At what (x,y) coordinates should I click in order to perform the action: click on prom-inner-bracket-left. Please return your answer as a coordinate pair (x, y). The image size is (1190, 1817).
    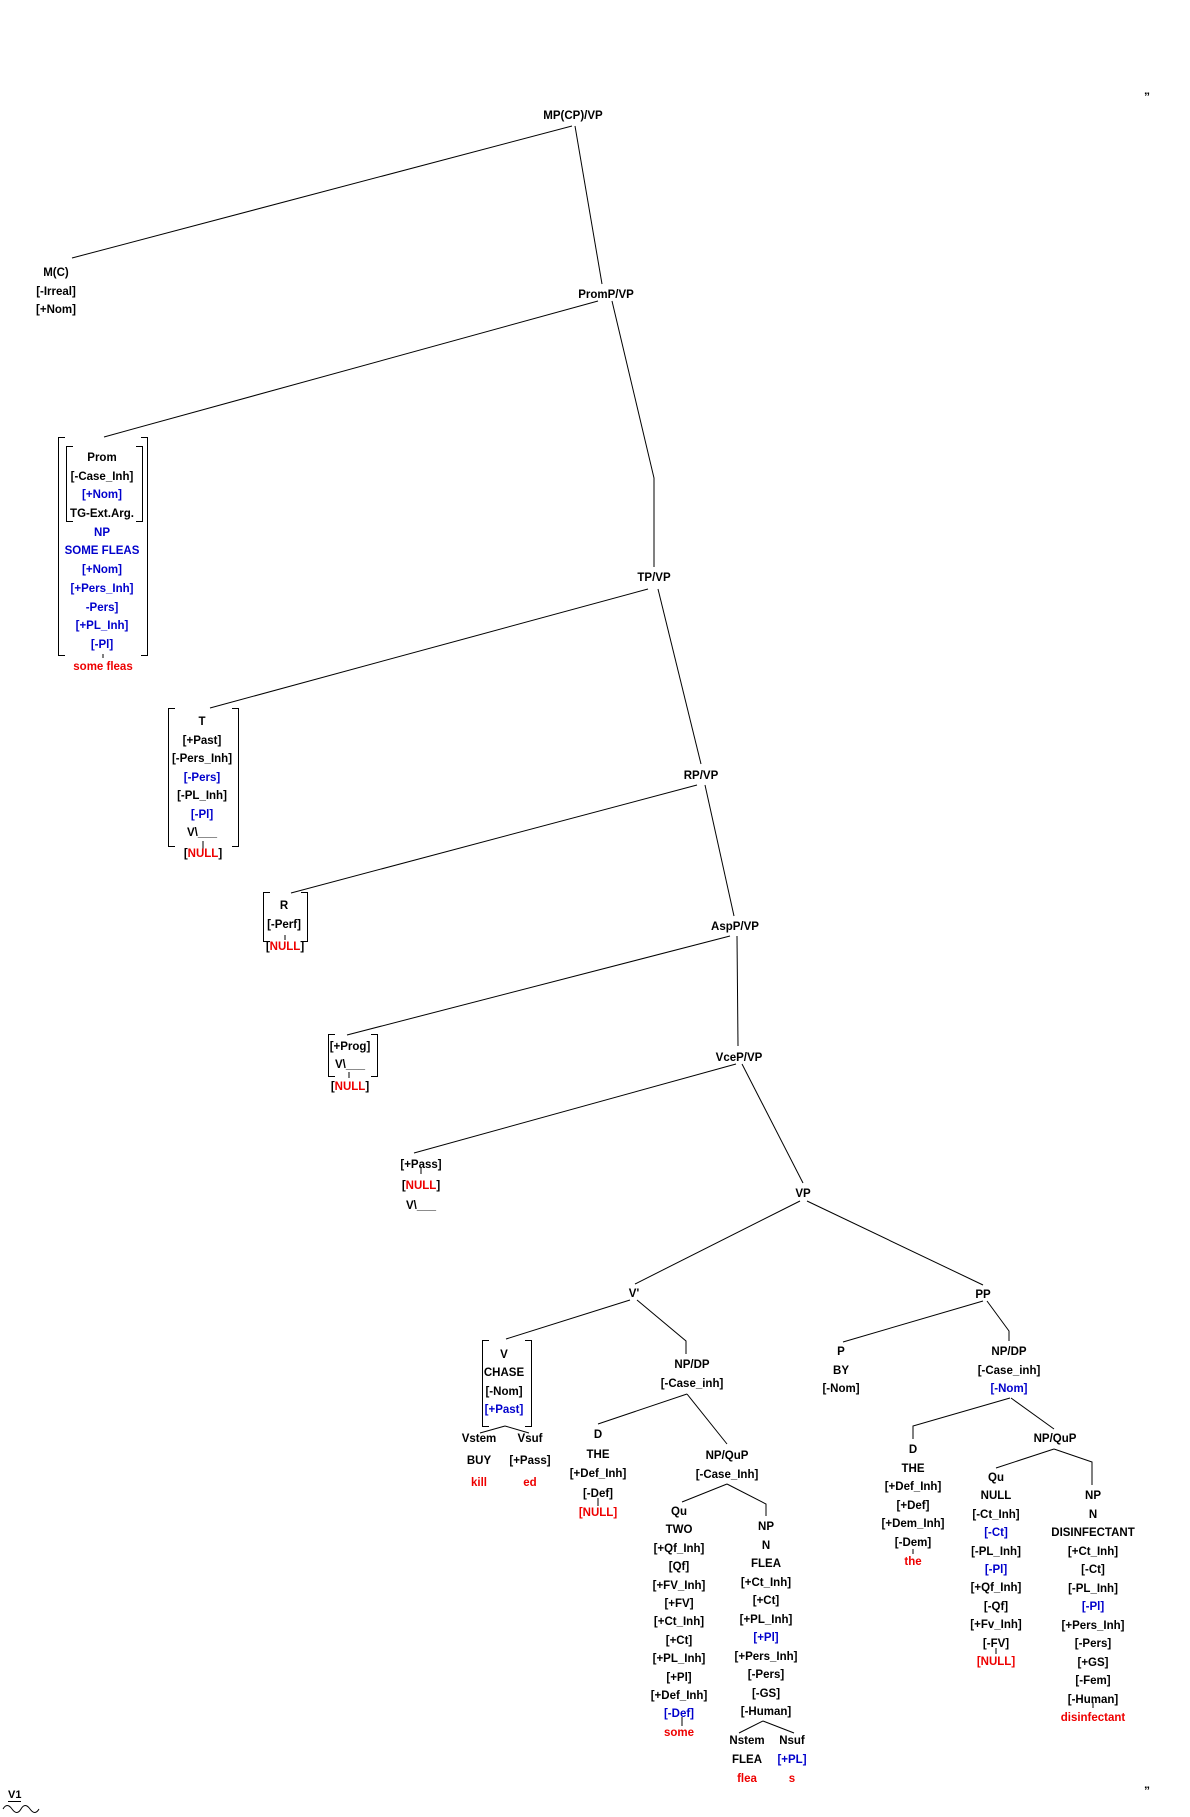
    Looking at the image, I should click on (69, 484).